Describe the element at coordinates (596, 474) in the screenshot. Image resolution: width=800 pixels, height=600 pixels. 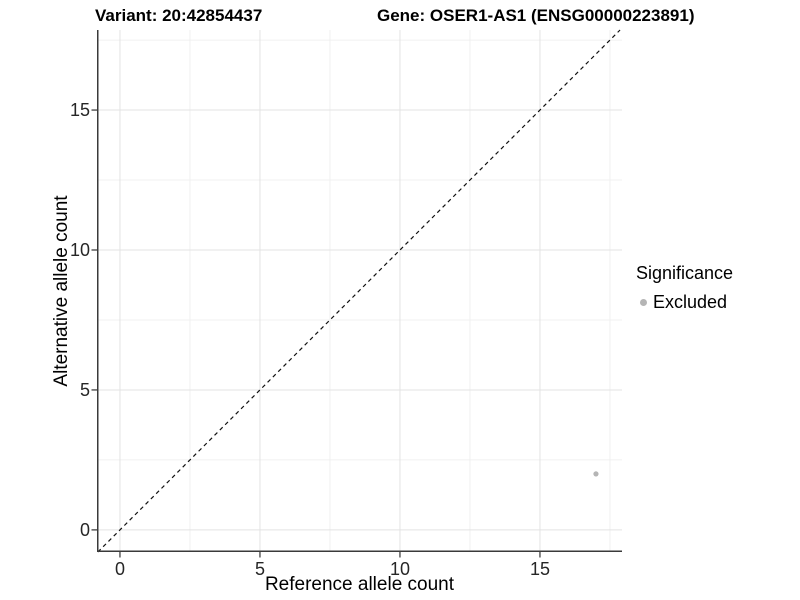
I see `data-point-excluded` at that location.